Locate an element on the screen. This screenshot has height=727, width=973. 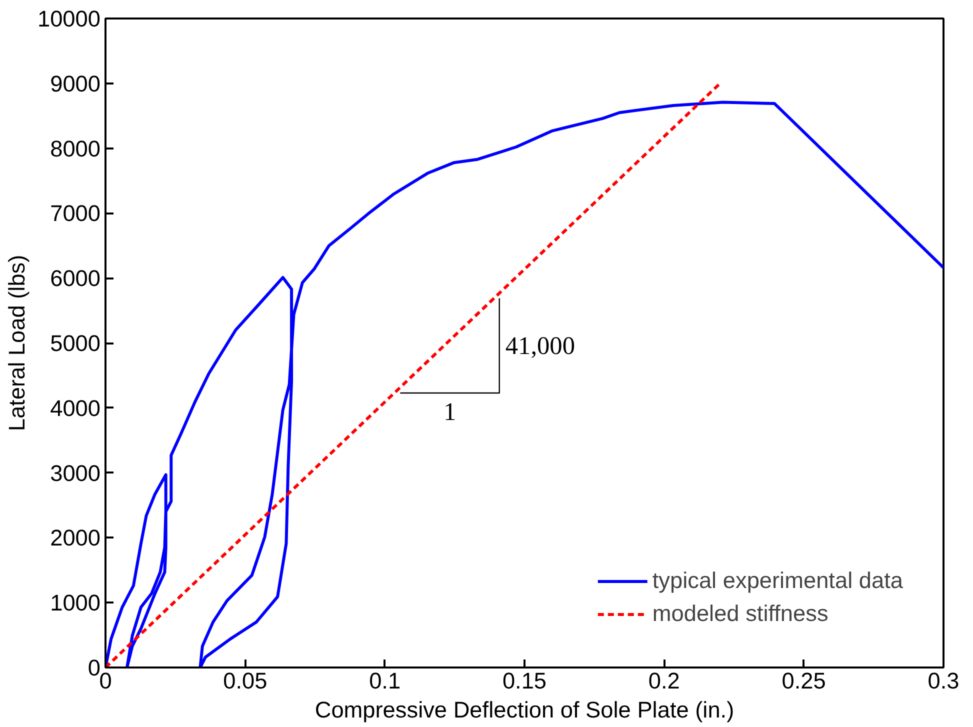
y-tick-label: 5000 is located at coordinates (75, 343).